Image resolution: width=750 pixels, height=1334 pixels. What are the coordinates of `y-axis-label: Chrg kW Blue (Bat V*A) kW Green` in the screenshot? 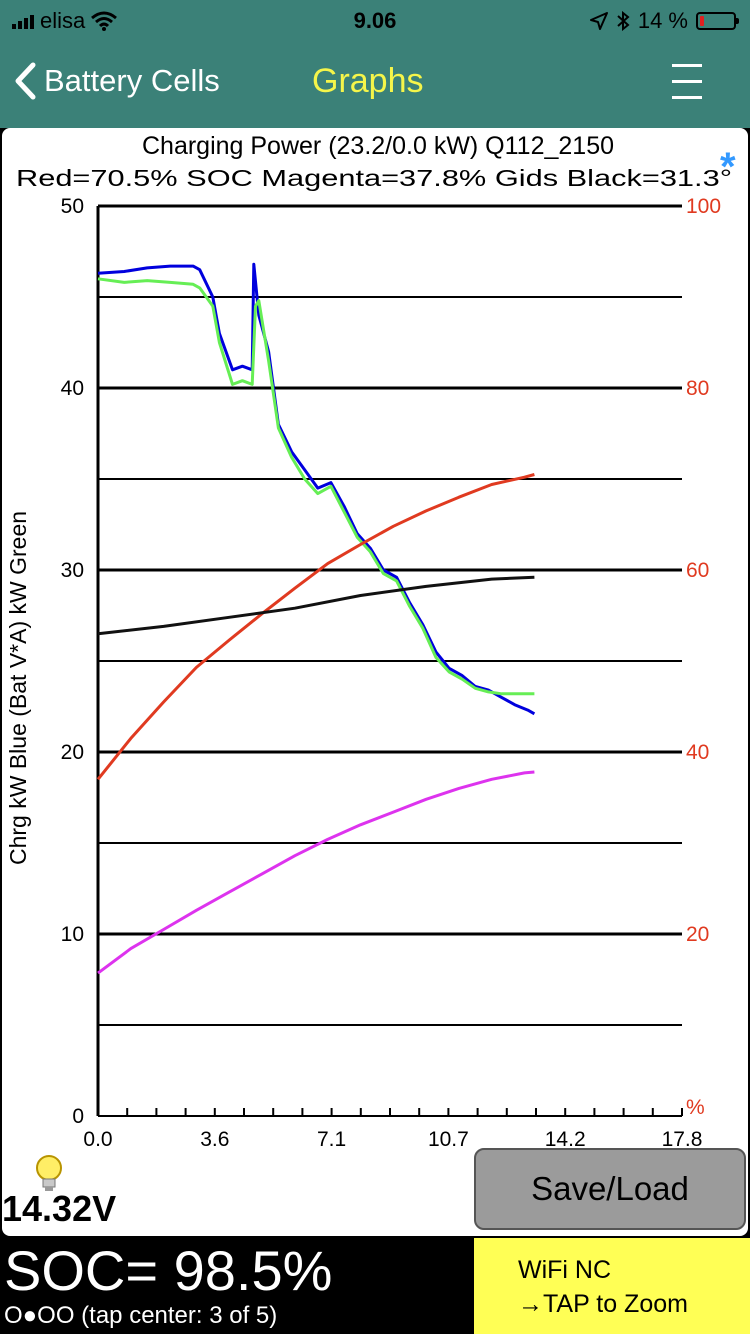 It's located at (18, 688).